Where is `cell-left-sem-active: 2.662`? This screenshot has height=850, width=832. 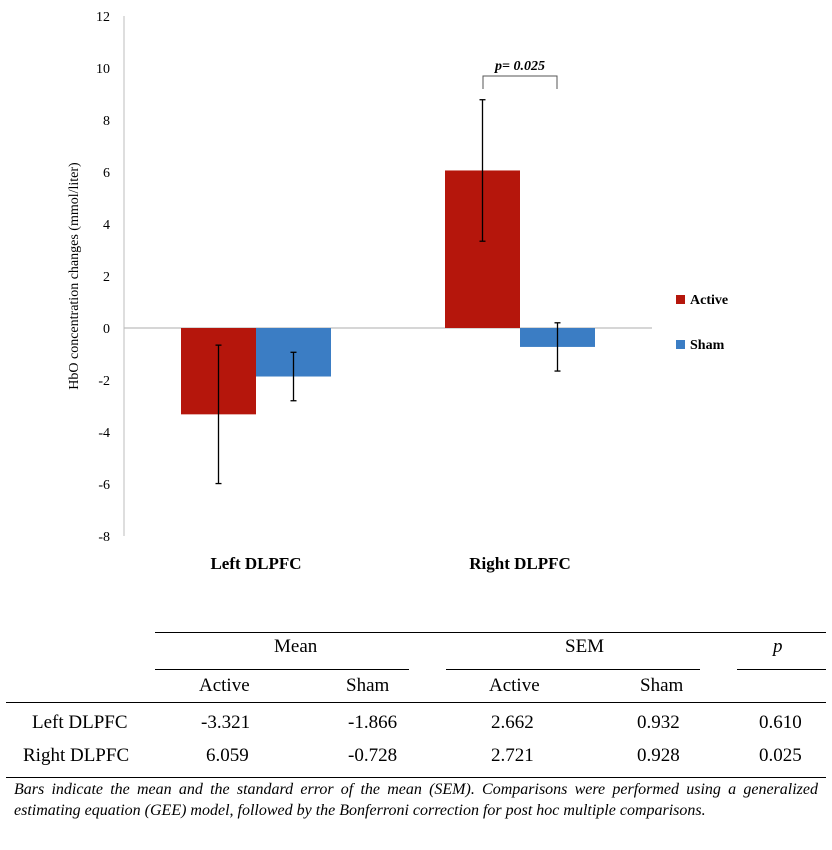 cell-left-sem-active: 2.662 is located at coordinates (512, 722).